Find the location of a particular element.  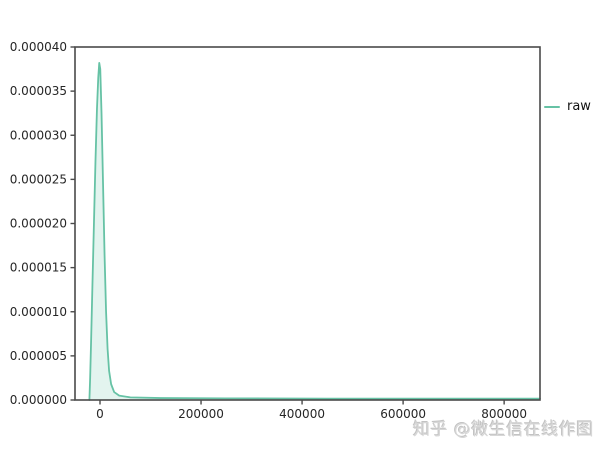

y-tick-label: 0.000035 is located at coordinates (38, 91).